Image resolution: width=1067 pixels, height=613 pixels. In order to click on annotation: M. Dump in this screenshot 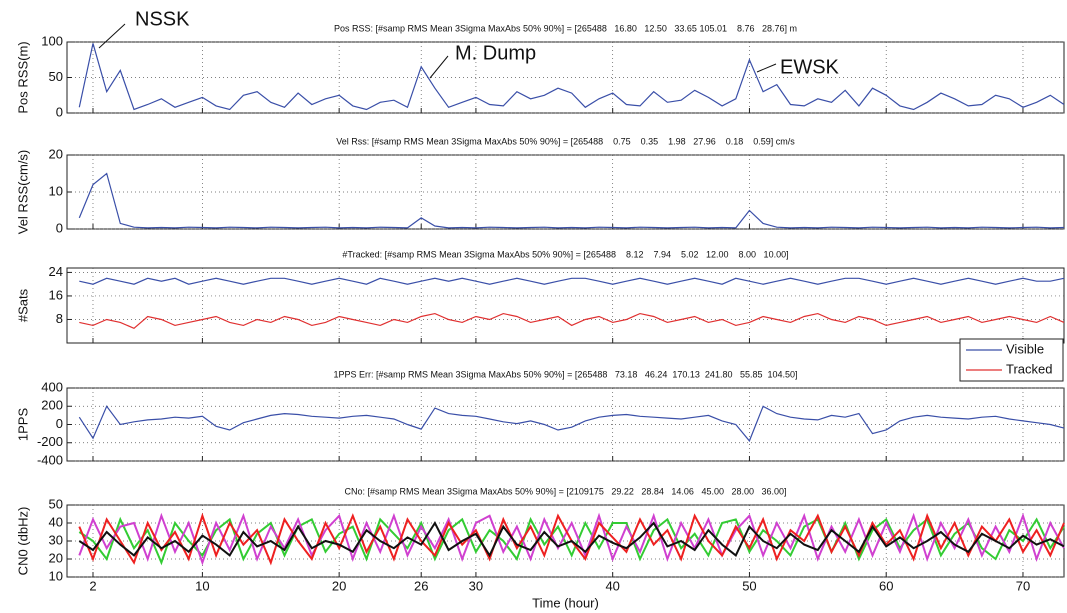, I will do `click(495, 53)`.